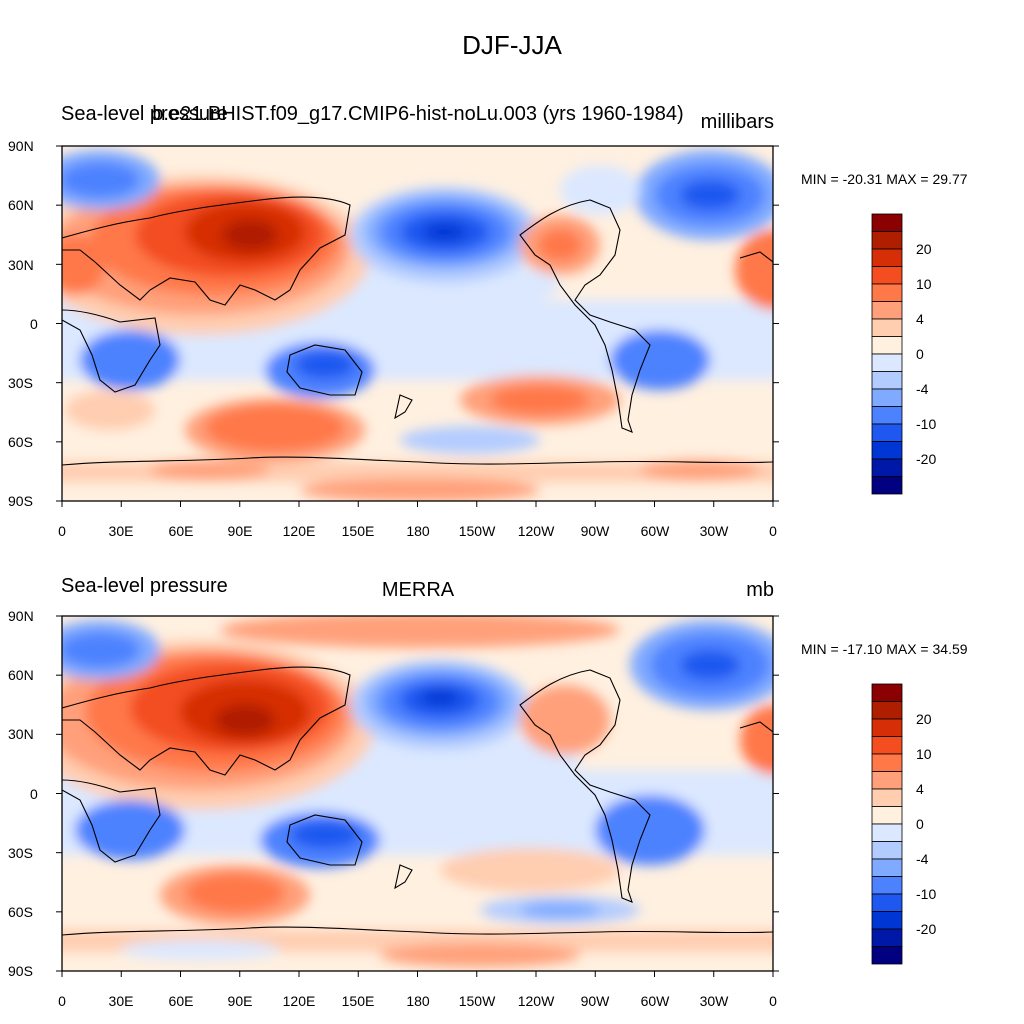 The image size is (1024, 1024). I want to click on panel2-colorbar-label: 10, so click(924, 754).